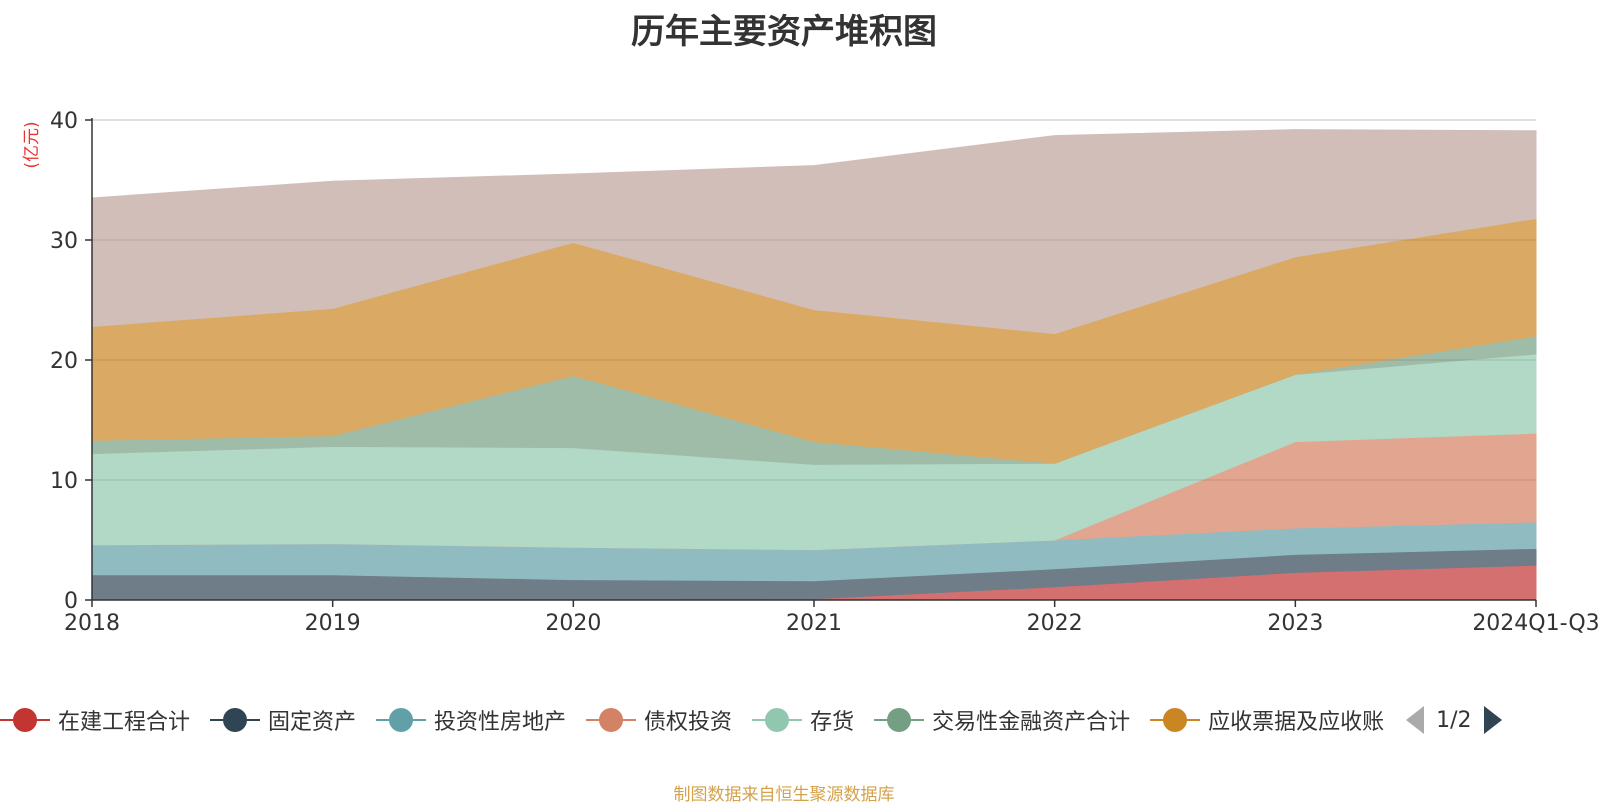 This screenshot has height=805, width=1600. I want to click on x-tick-label-6: 2024Q1-Q3, so click(1535, 623).